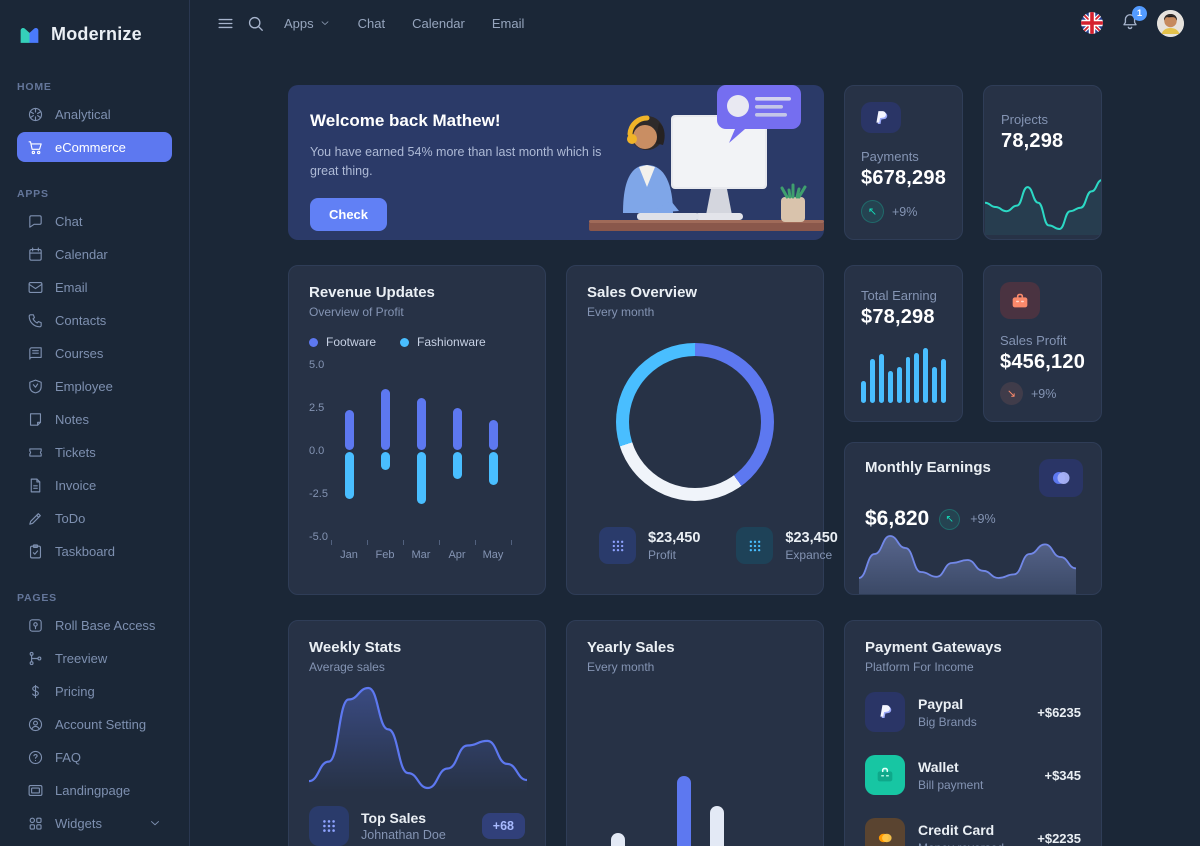 The image size is (1200, 846). I want to click on payments-card: Payments $678,298 ↖ +9%, so click(903, 162).